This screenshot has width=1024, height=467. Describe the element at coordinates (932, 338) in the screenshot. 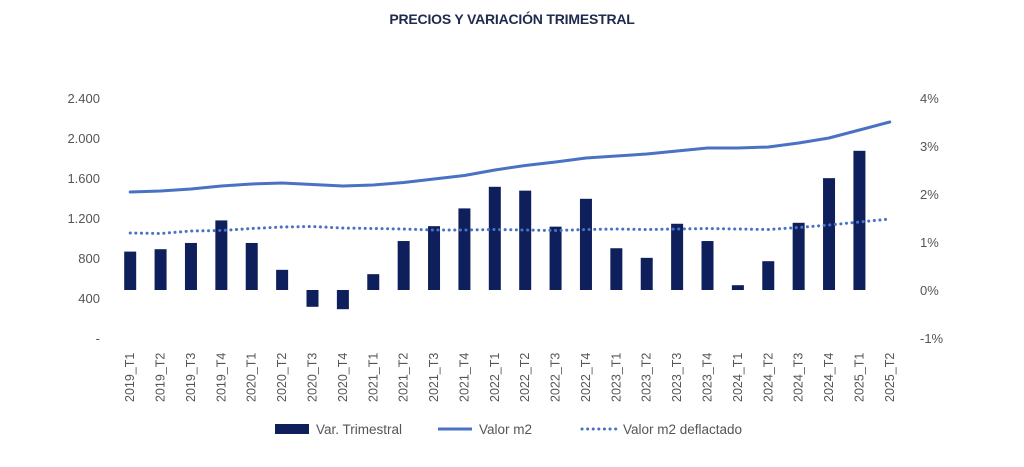

I see `right-tick-label: -1%` at that location.